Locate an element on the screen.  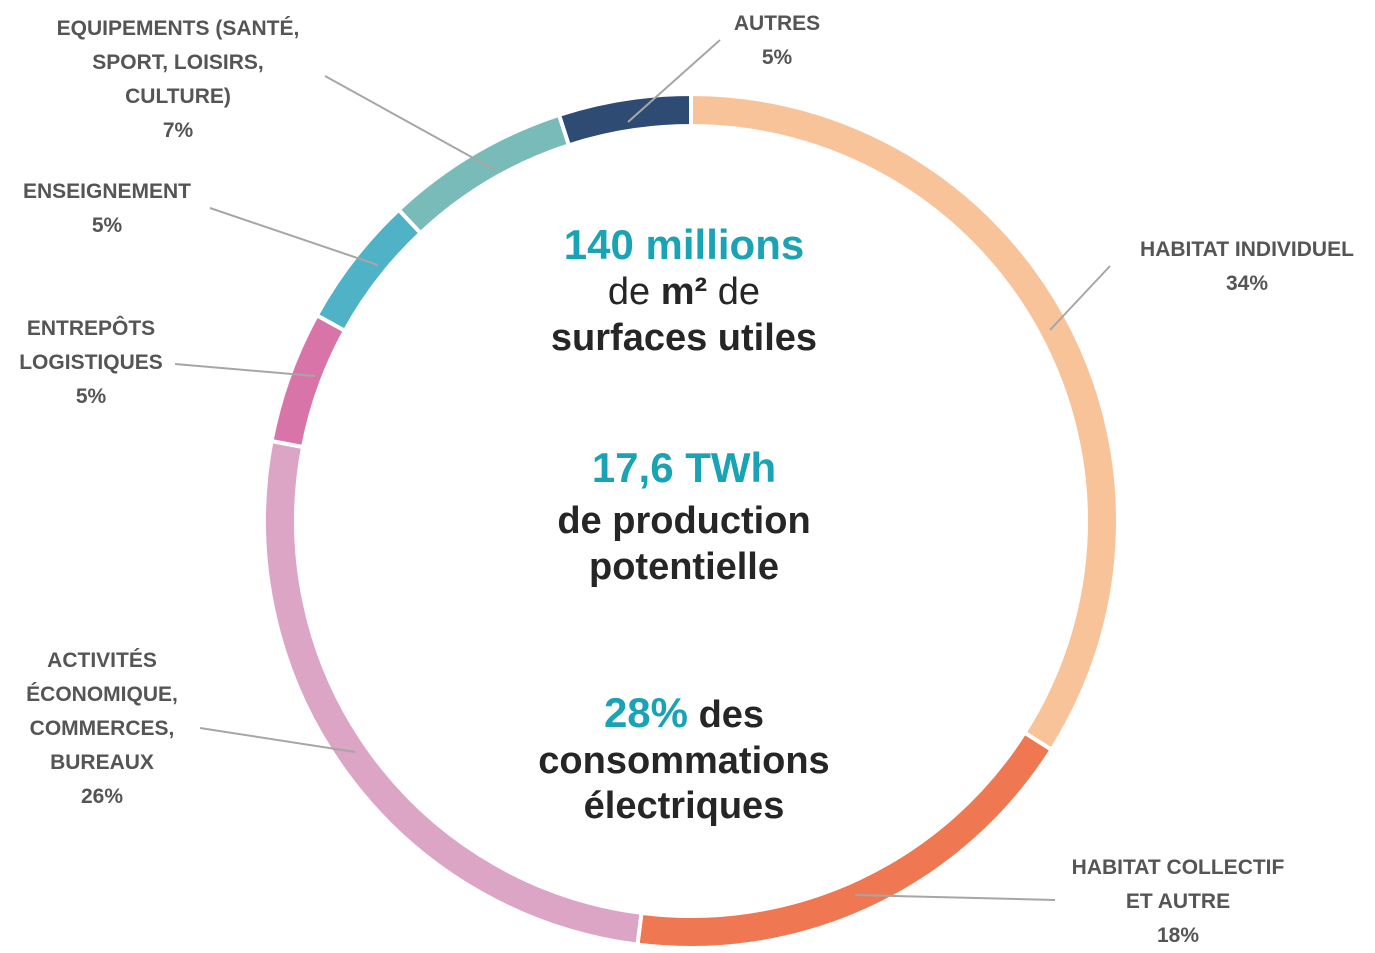
surfaces-post: de is located at coordinates (739, 292).